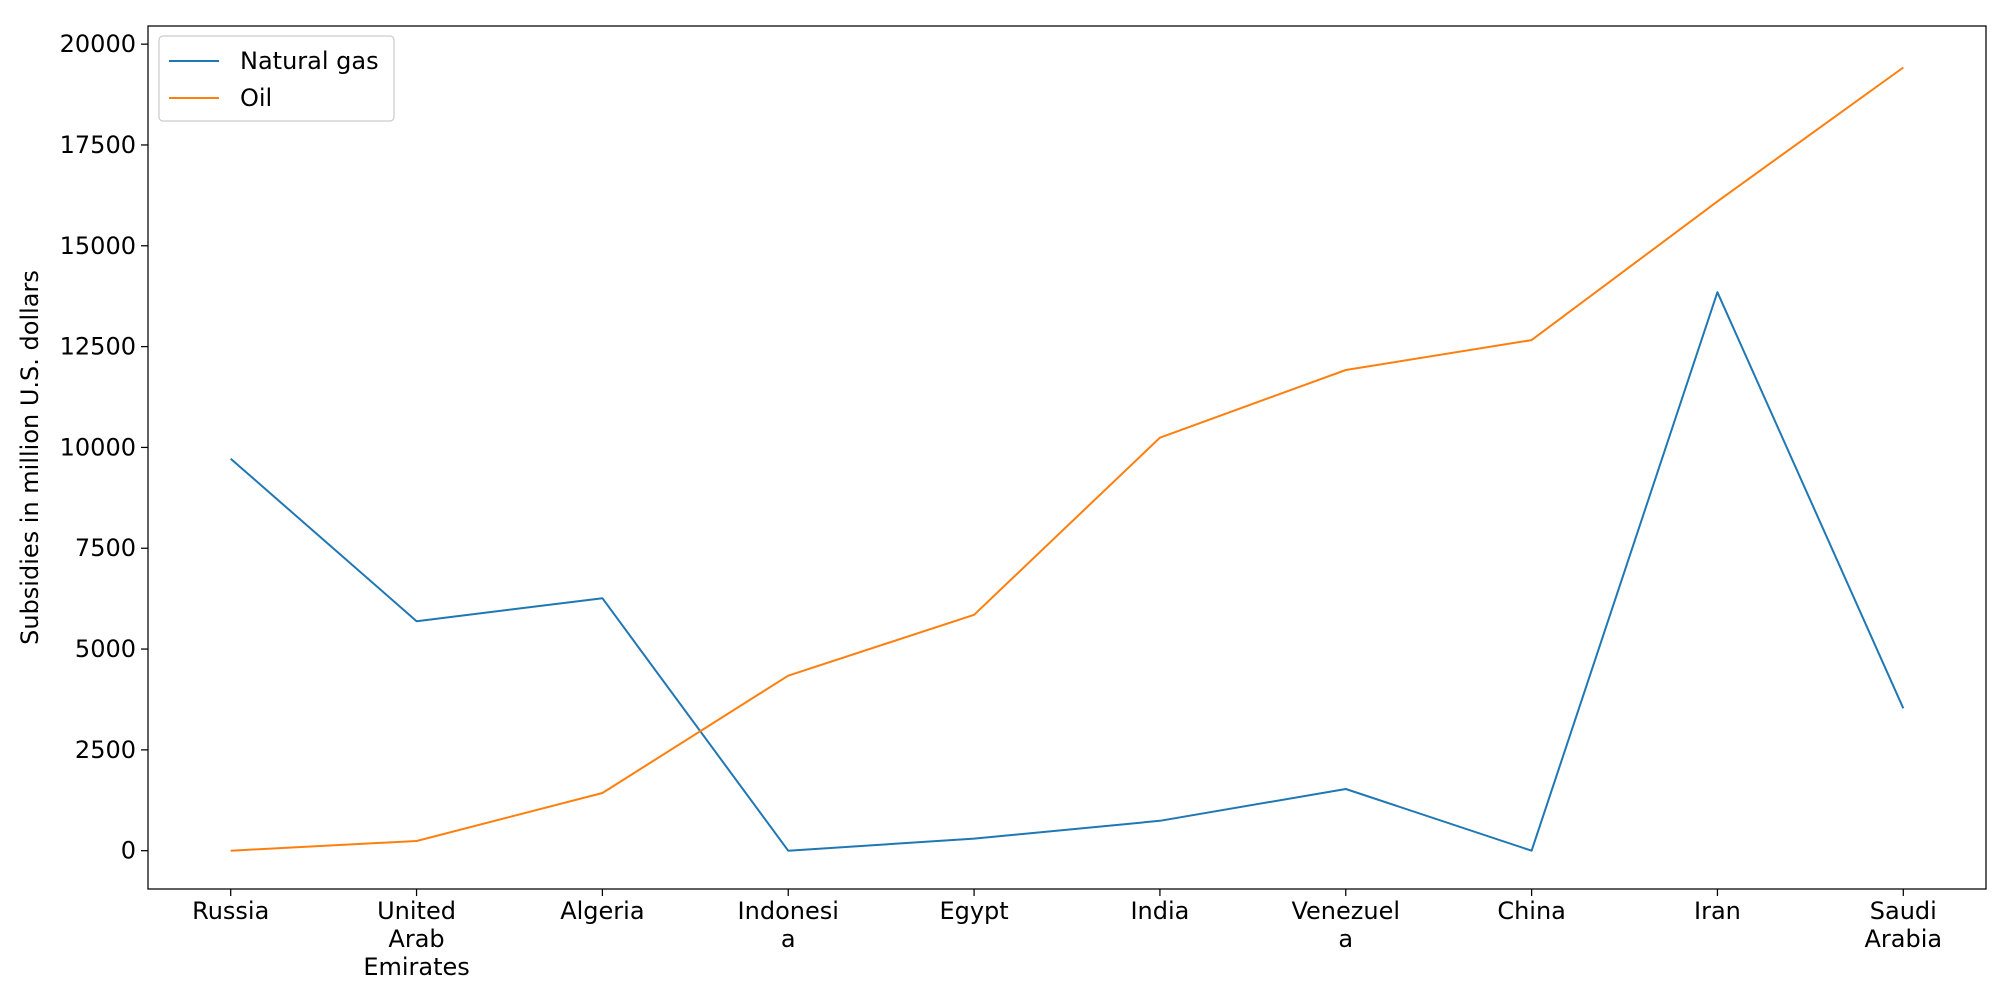  I want to click on x-tick-label-line: Russia, so click(230, 911).